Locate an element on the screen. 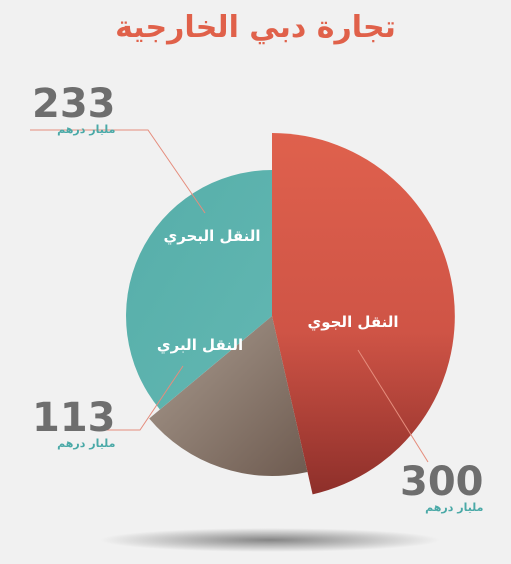  callout-air-unit: مليار درهم is located at coordinates (454, 507).